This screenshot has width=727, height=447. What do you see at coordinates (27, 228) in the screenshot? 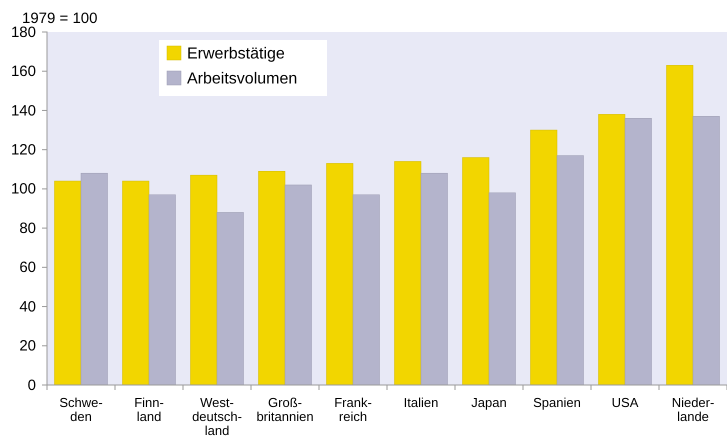
I see `y-tick-label: 80` at bounding box center [27, 228].